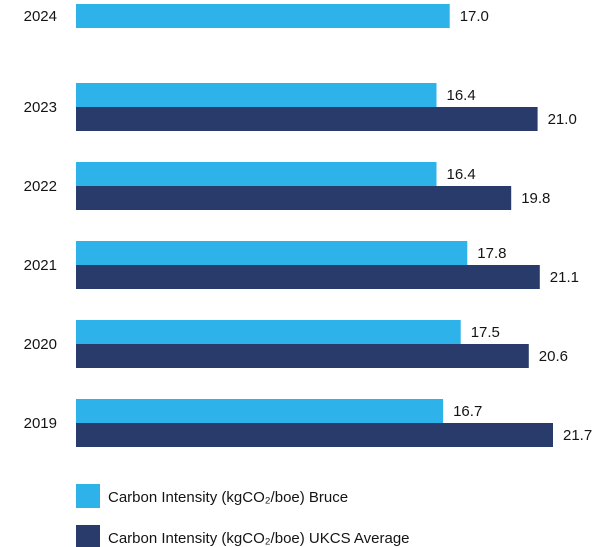 The image size is (595, 547). Describe the element at coordinates (256, 174) in the screenshot. I see `bar-bruce-2022` at that location.